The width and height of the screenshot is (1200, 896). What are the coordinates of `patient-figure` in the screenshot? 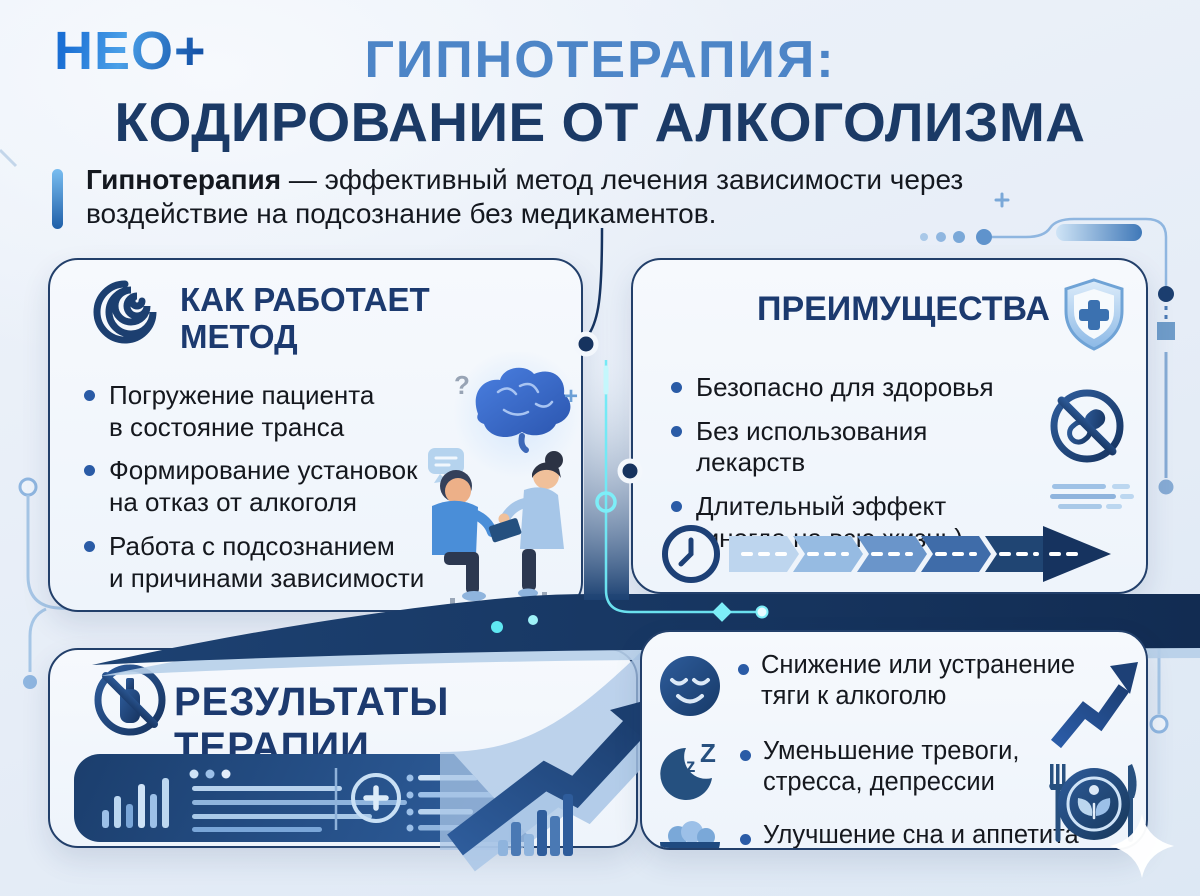 It's located at (464, 540).